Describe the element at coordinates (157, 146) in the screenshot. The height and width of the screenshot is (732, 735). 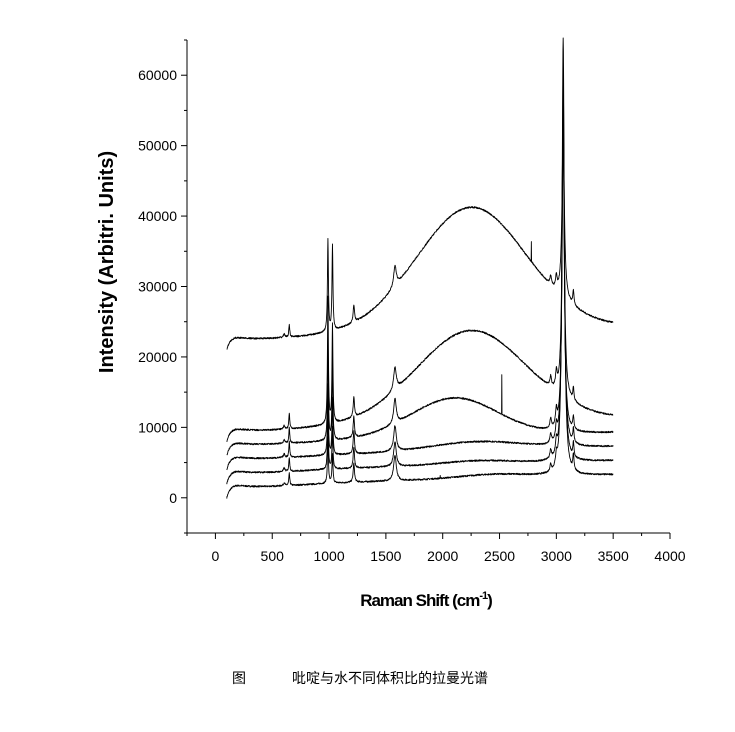
I see `y-tick-label: 50000` at that location.